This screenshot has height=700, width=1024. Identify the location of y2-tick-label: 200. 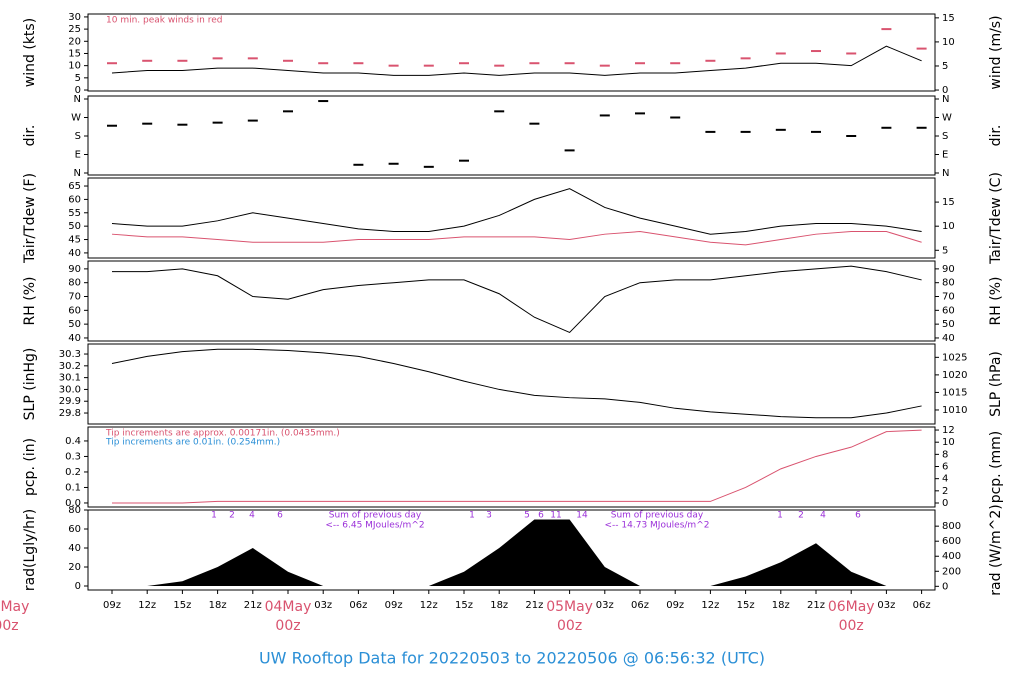
(951, 571).